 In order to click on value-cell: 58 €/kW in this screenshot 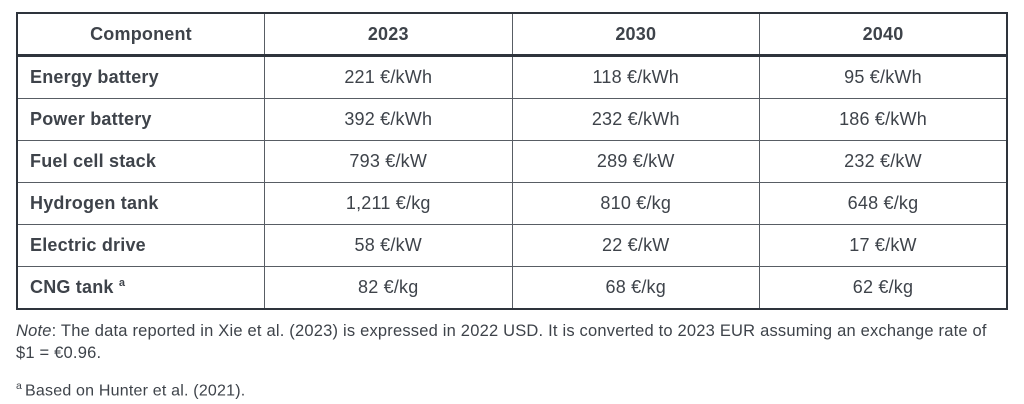, I will do `click(388, 245)`.